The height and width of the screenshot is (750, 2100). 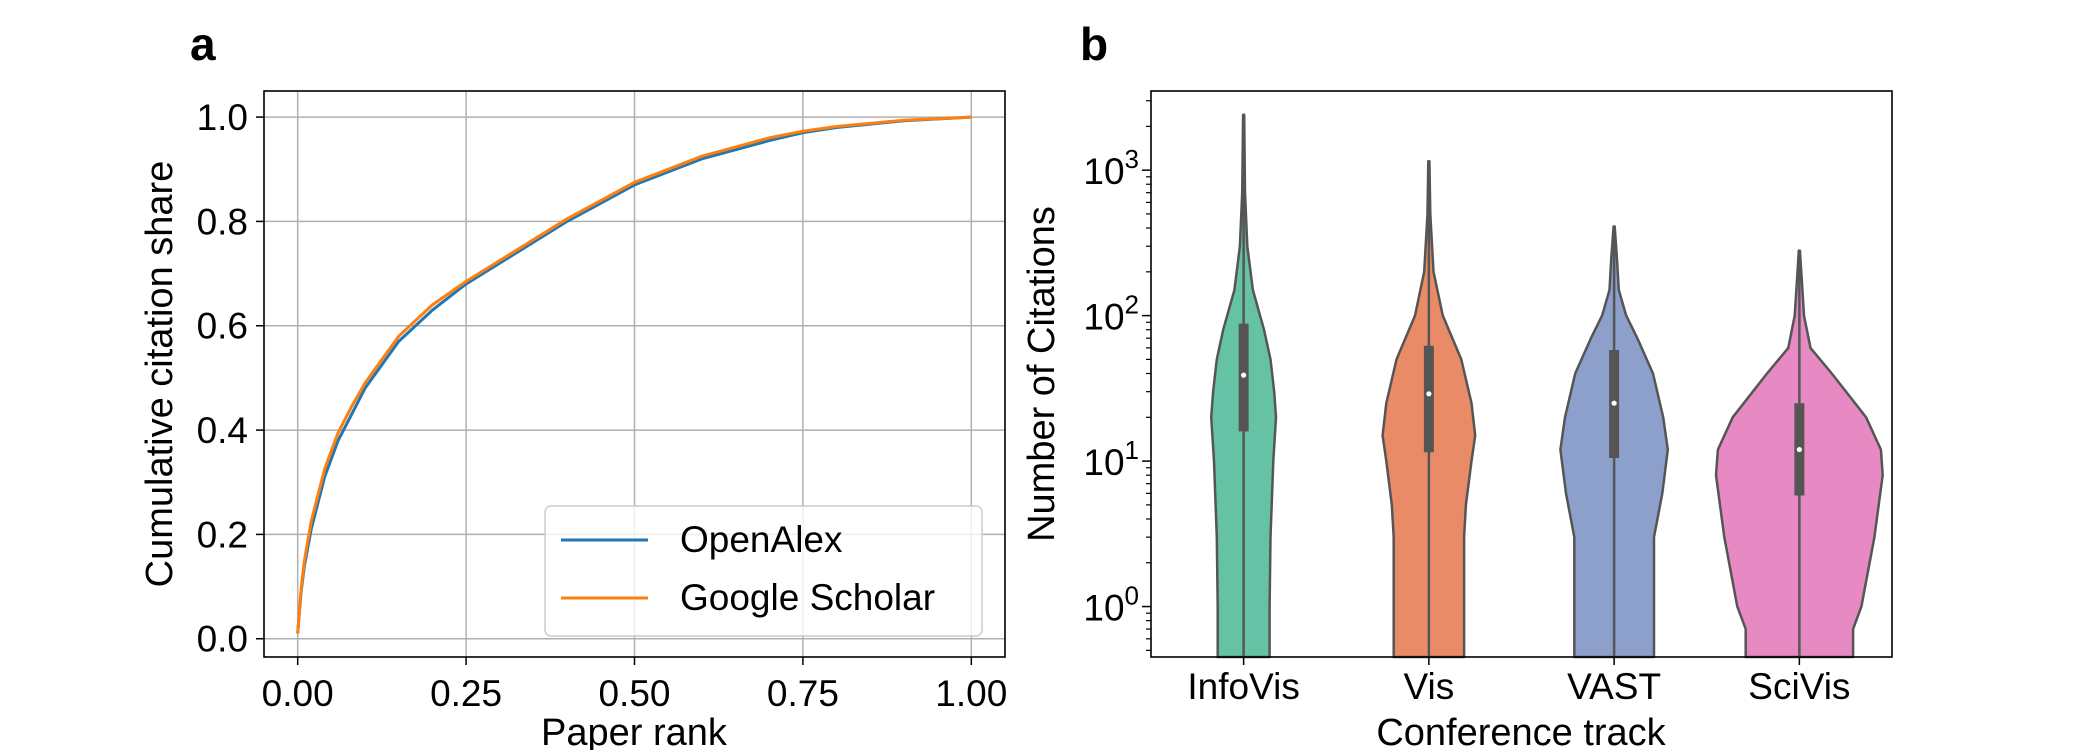 I want to click on y-tick-label: 0.2, so click(x=222, y=534).